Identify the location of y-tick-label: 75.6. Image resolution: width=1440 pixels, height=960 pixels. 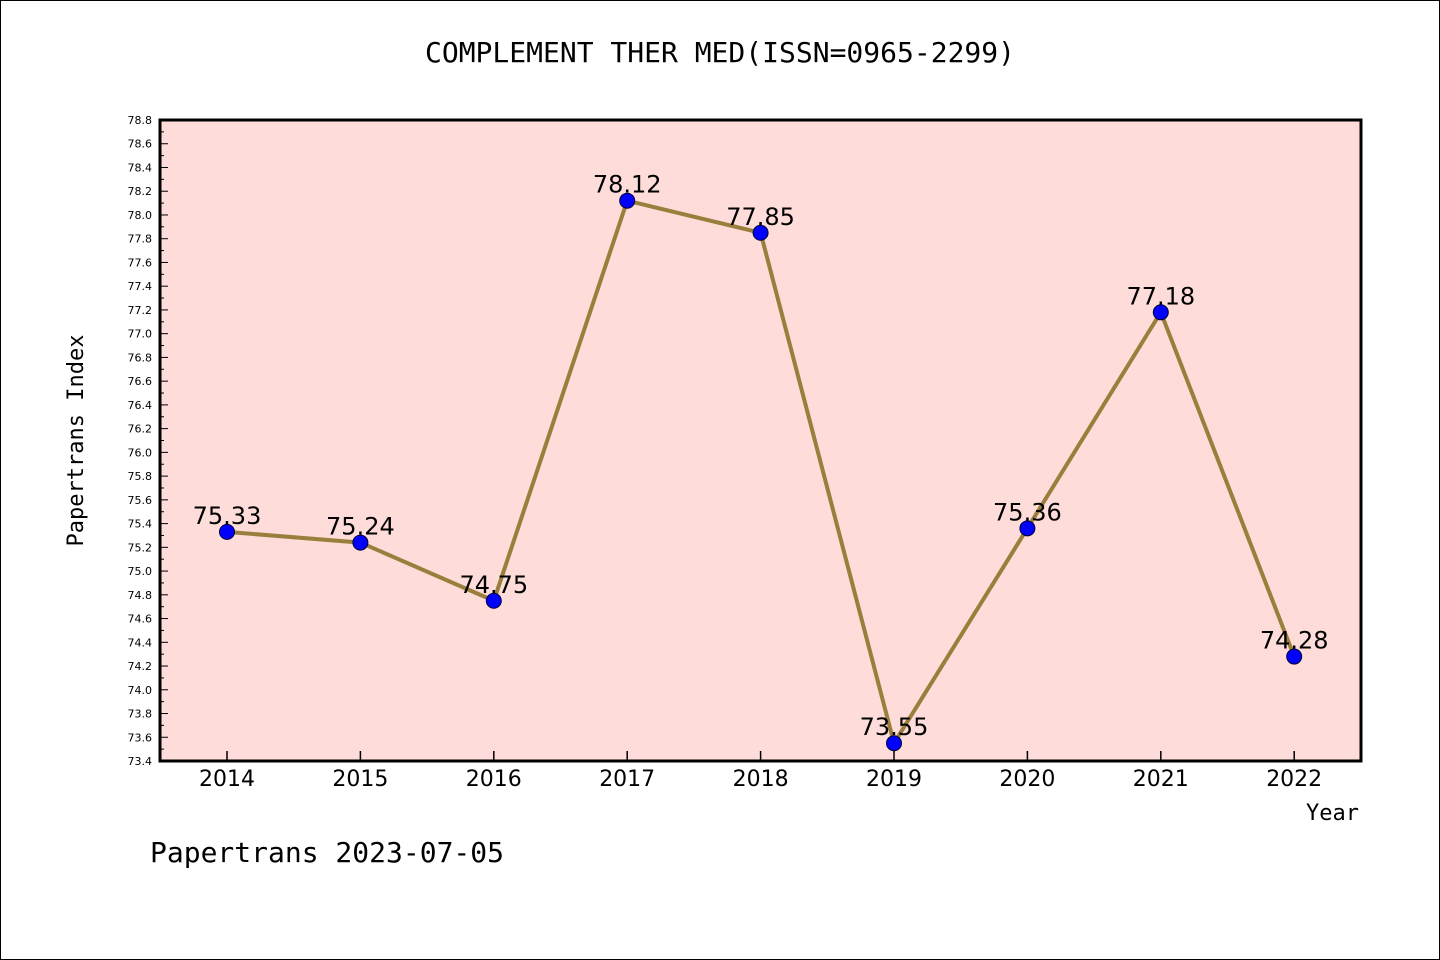
(140, 500).